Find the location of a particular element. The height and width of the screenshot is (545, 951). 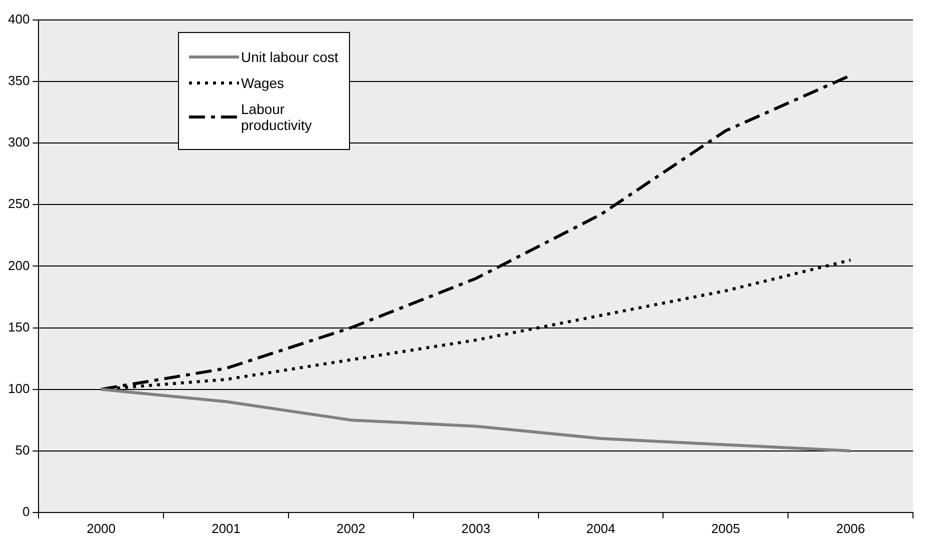

y-tick-label: 50 is located at coordinates (22, 450).